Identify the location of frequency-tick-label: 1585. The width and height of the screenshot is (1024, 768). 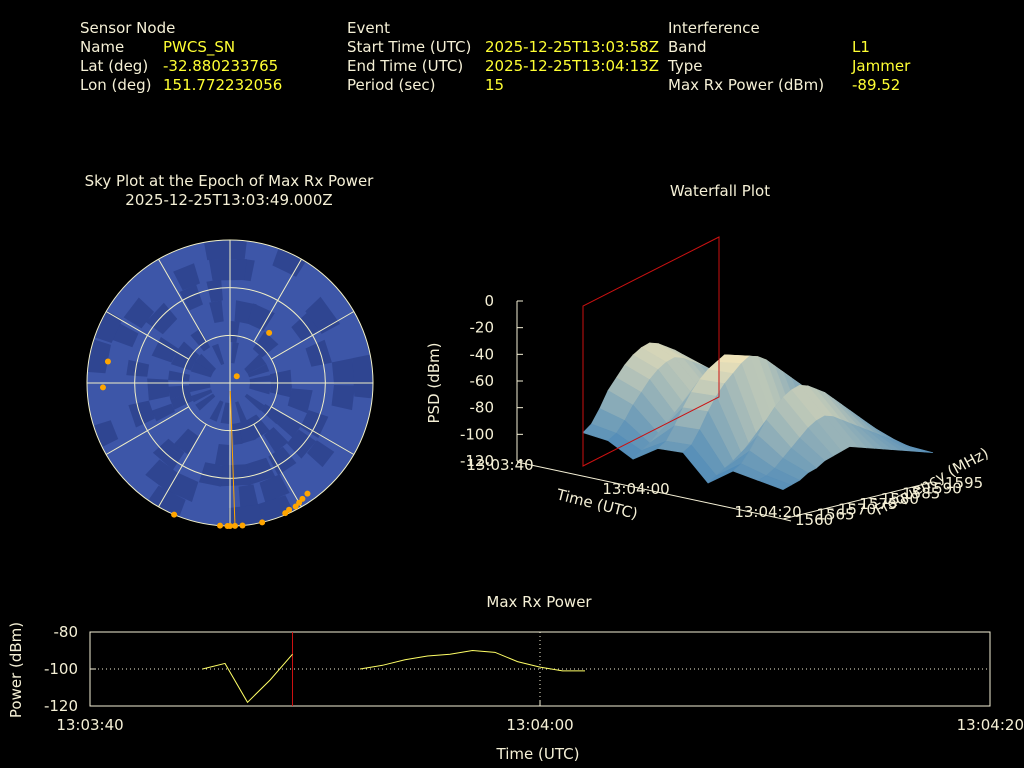
(921, 494).